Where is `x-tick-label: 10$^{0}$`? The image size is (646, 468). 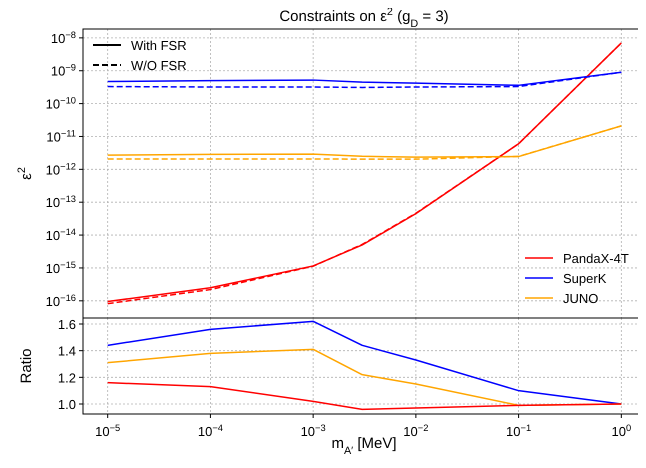 x-tick-label: 10$^{0}$ is located at coordinates (621, 431).